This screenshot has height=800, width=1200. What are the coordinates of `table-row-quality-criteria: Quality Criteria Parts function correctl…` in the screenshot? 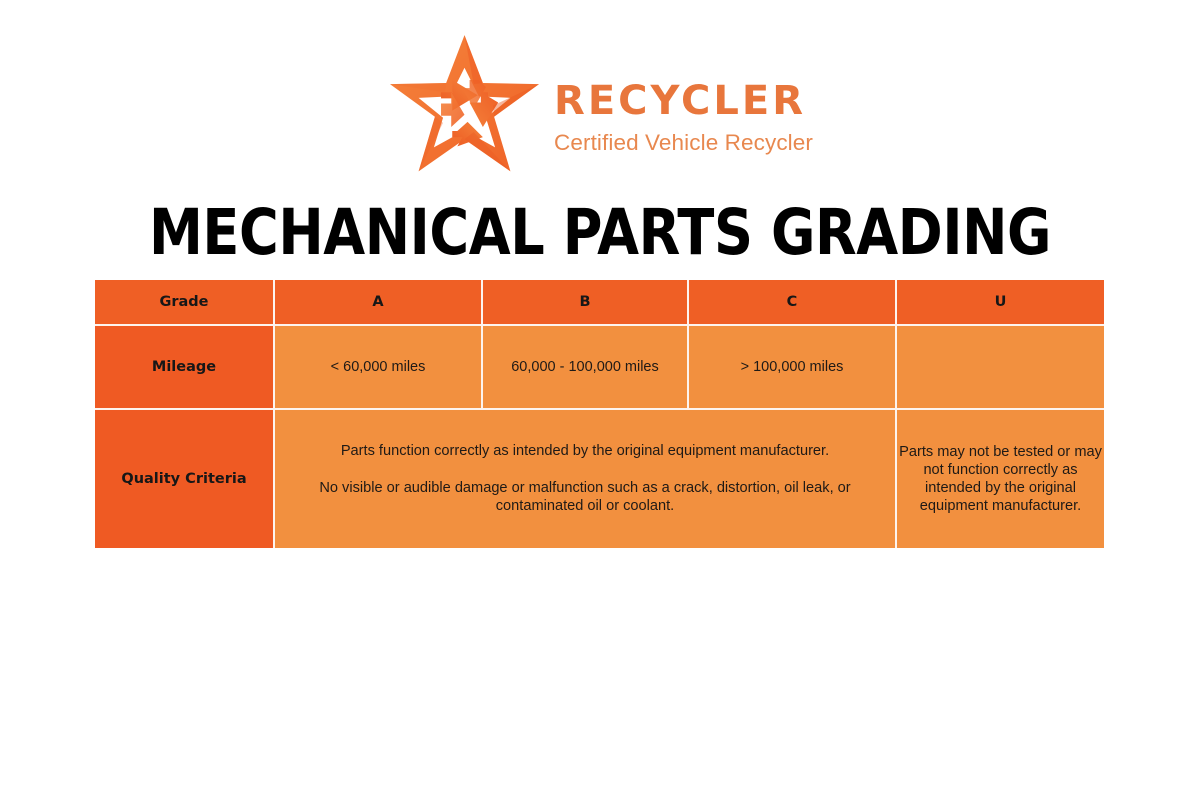 It's located at (599, 479).